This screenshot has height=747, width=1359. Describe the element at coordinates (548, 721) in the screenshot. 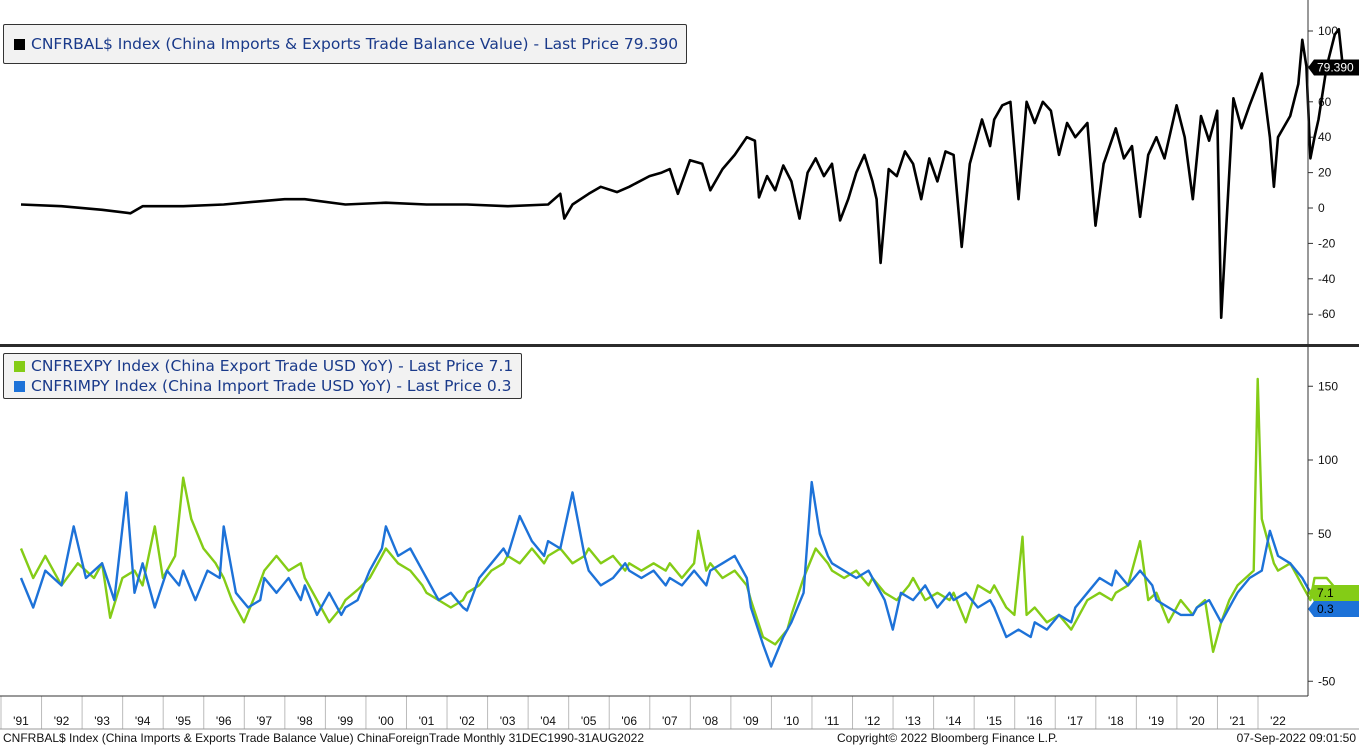

I see `x-tick-label: '04` at that location.